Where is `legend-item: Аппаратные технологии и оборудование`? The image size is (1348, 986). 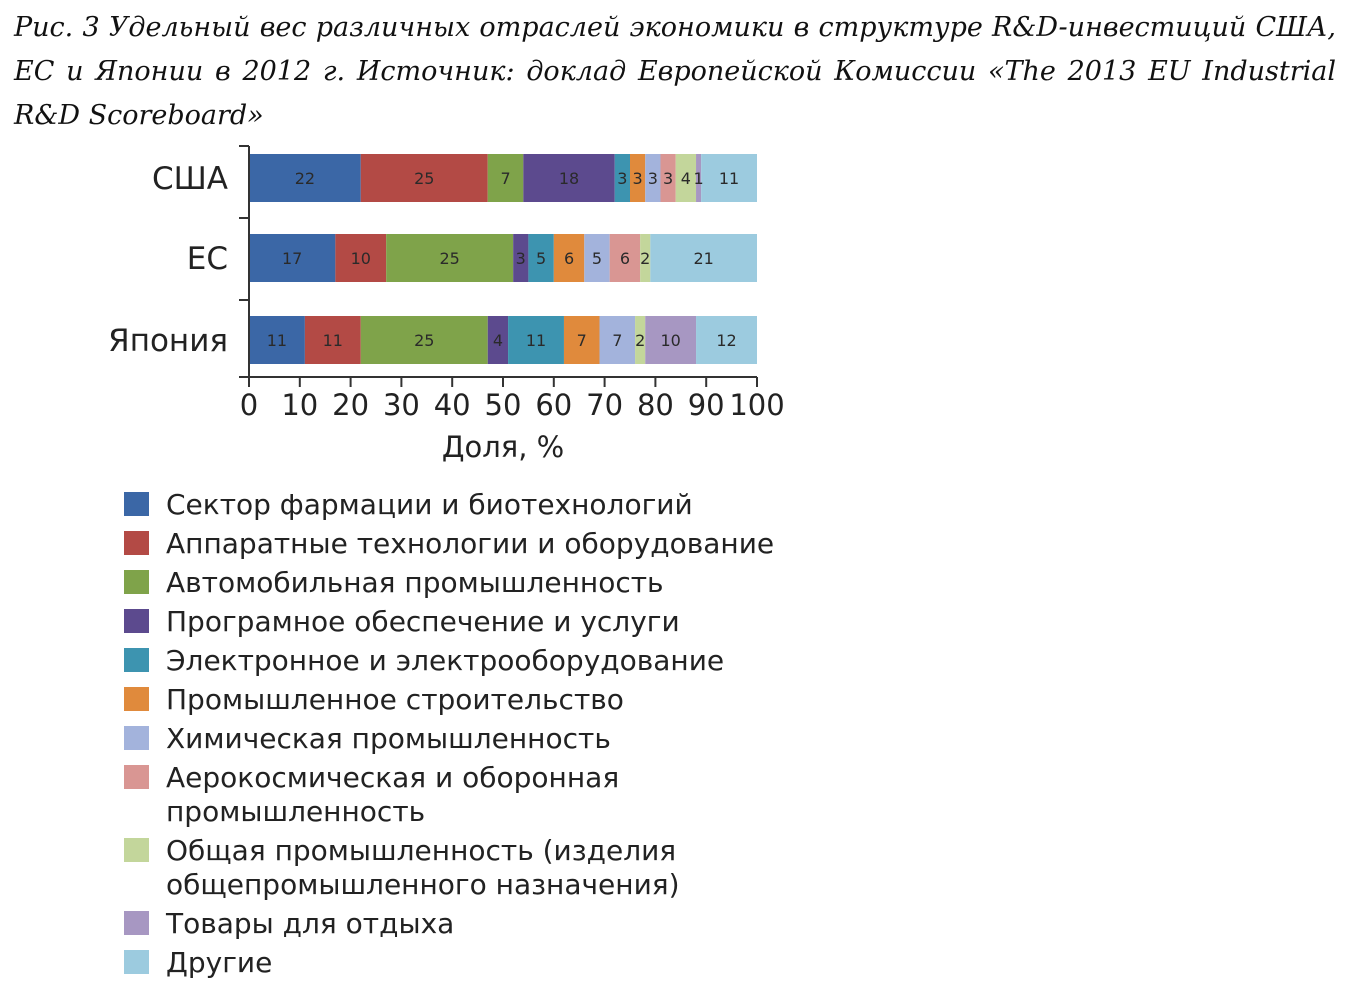
legend-item: Аппаратные технологии и оборудование is located at coordinates (465, 544).